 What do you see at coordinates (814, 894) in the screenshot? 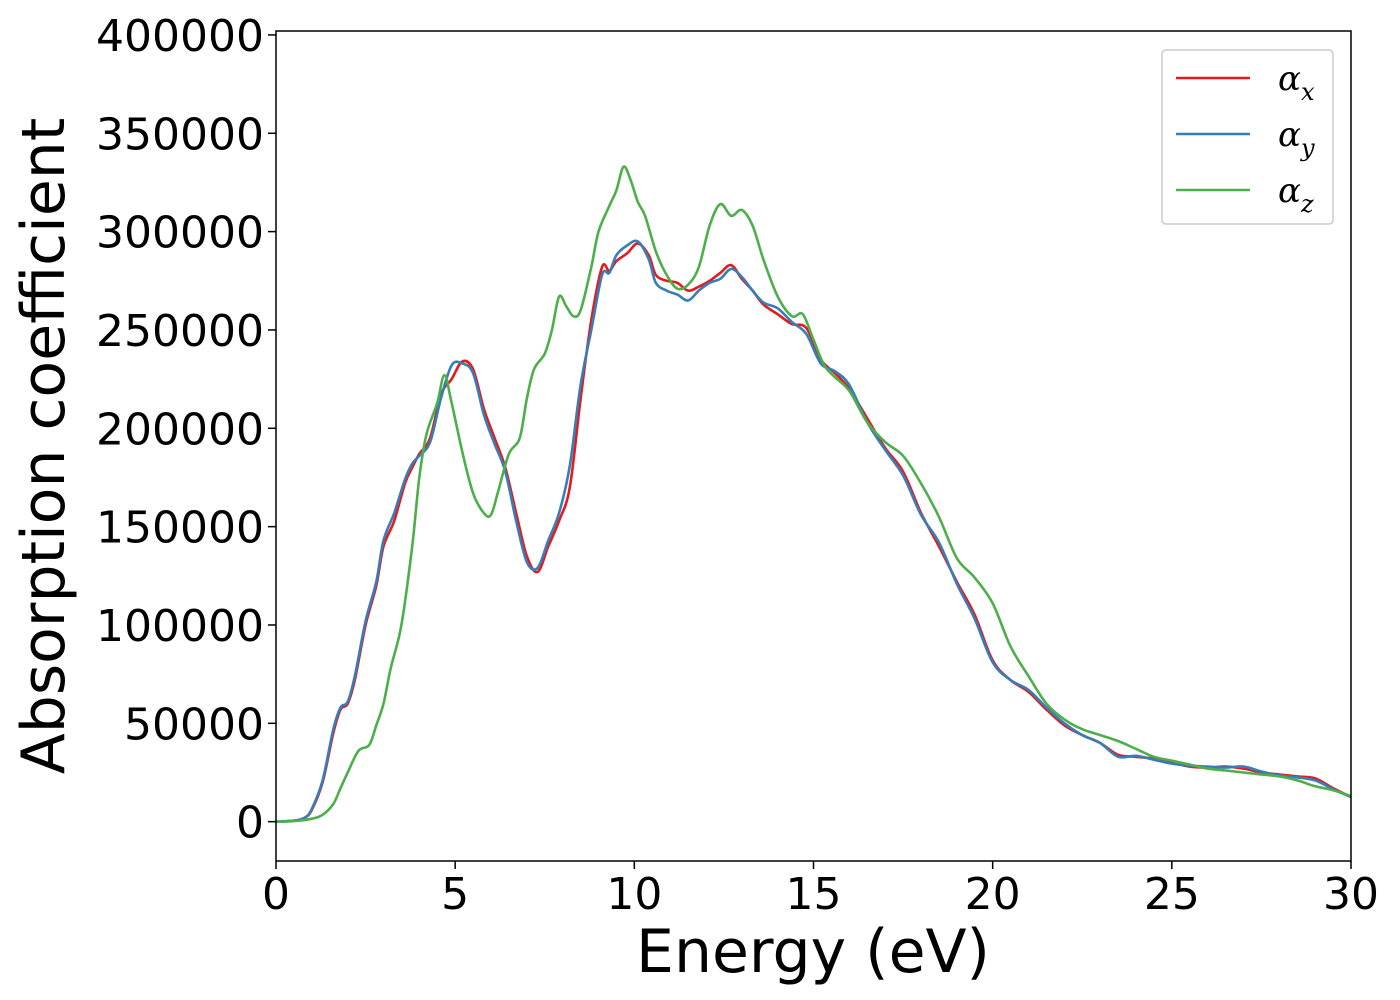
I see `x-tick-label: 15` at bounding box center [814, 894].